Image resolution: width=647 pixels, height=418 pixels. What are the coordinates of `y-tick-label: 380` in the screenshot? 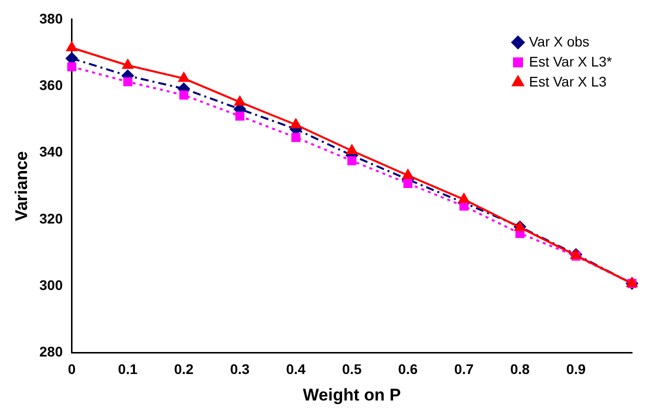 It's located at (51, 18).